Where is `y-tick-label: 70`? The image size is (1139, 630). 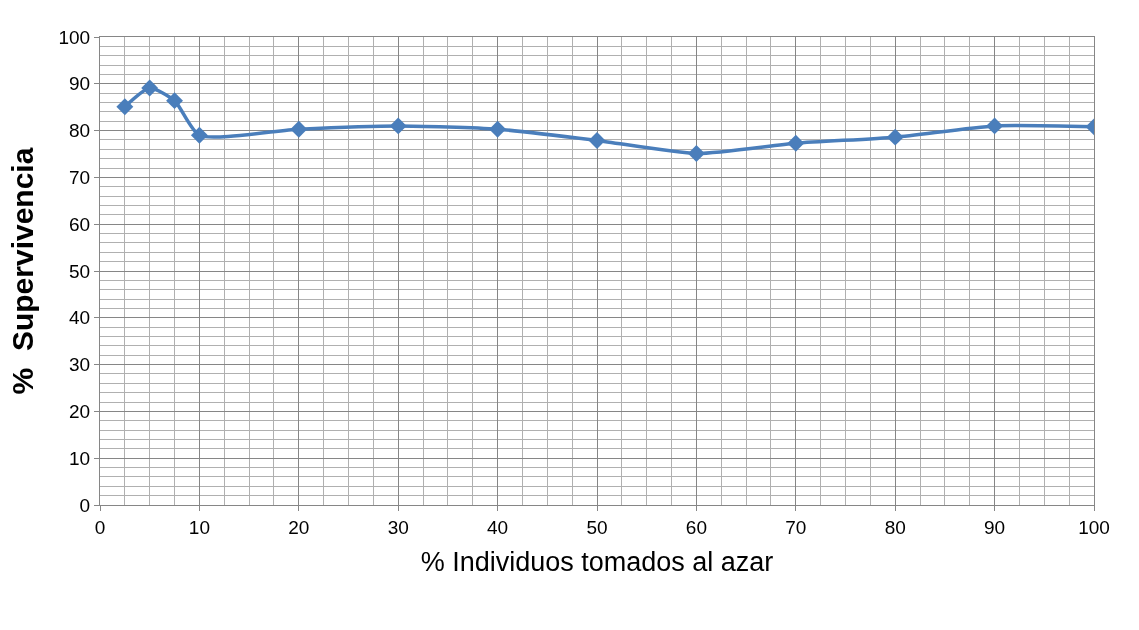
y-tick-label: 70 is located at coordinates (80, 178).